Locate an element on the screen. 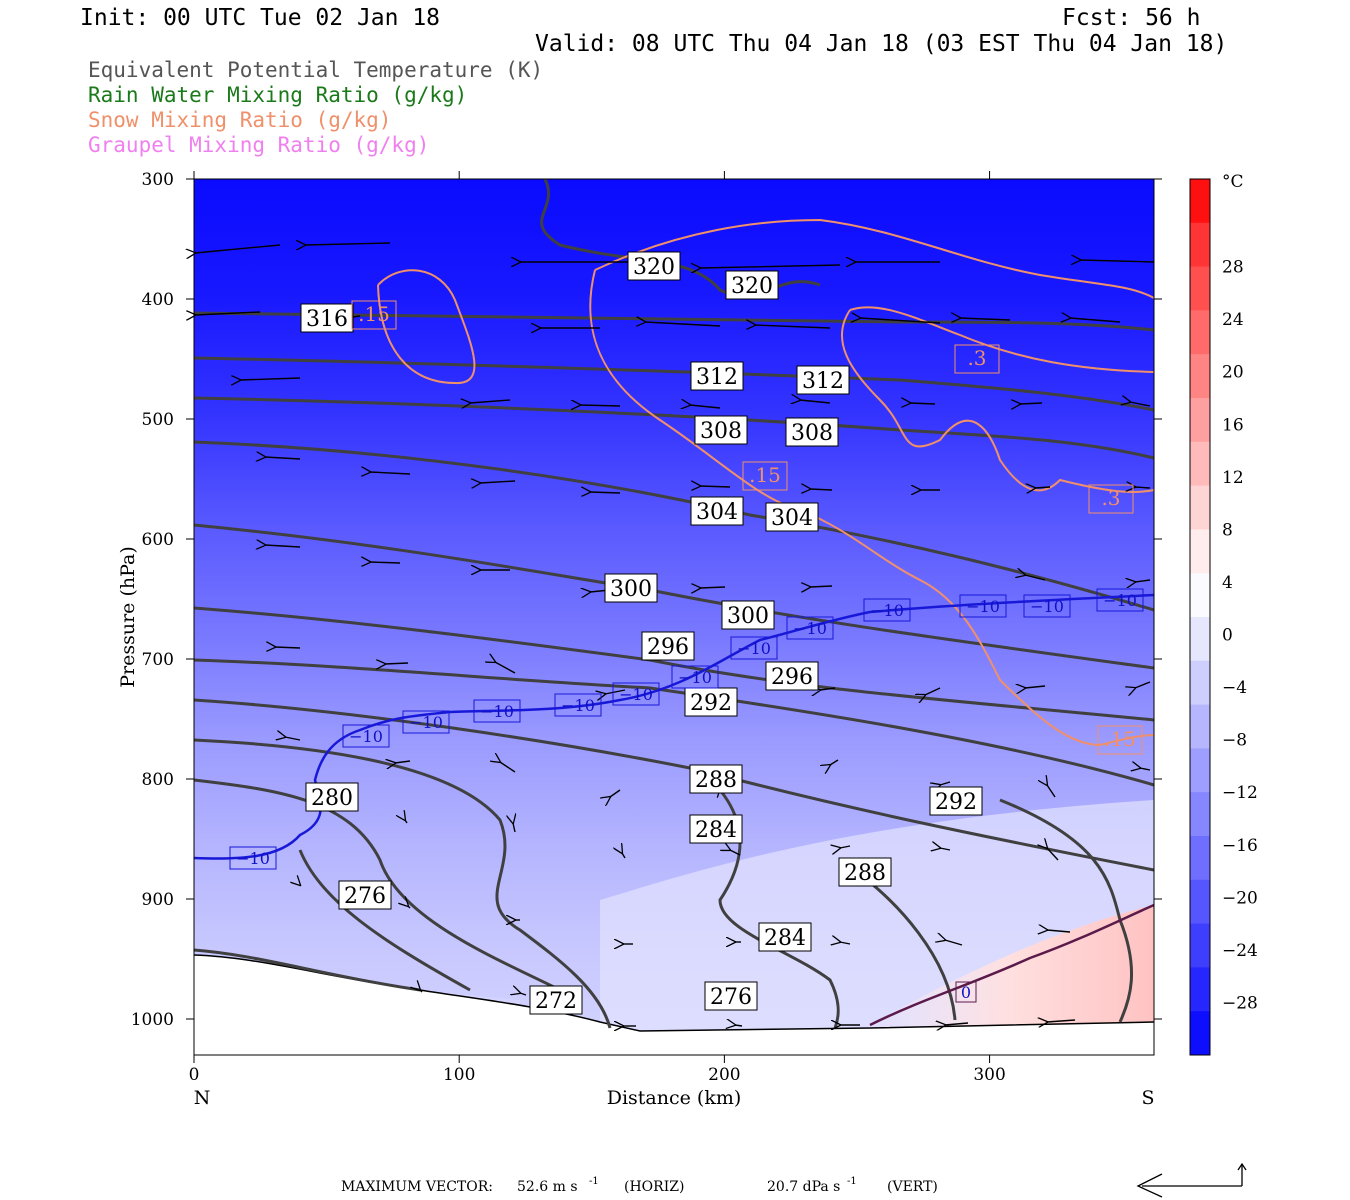 The image size is (1350, 1200). y-tick-label-600: 600 is located at coordinates (158, 540).